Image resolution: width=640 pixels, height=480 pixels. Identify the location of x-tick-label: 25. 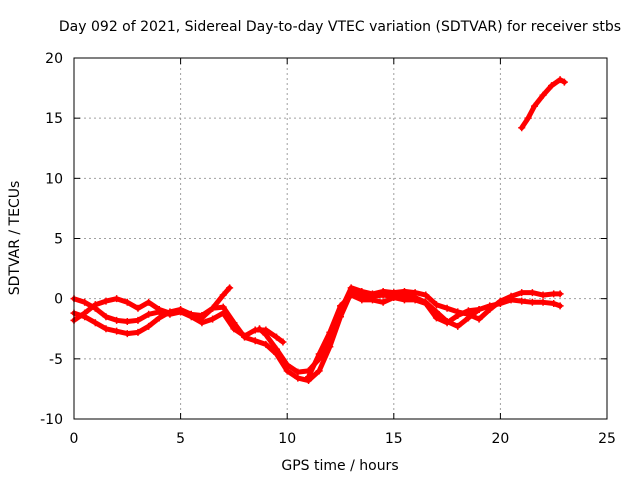
(607, 439).